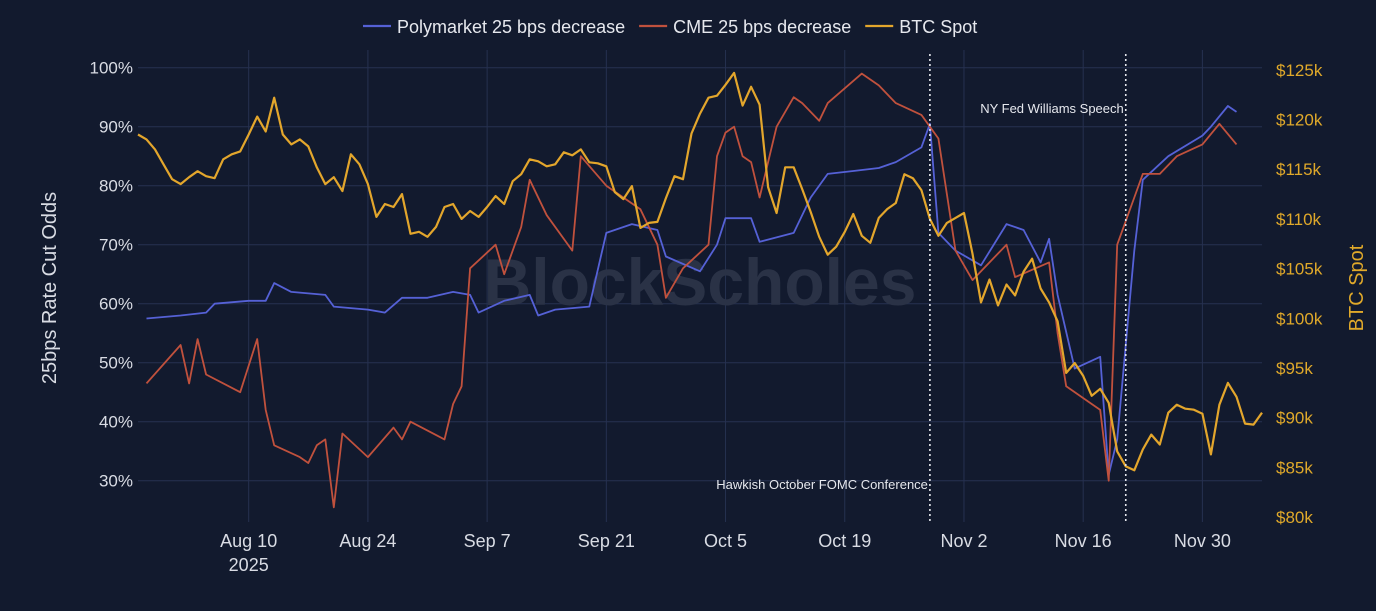 Image resolution: width=1376 pixels, height=611 pixels. What do you see at coordinates (1294, 368) in the screenshot?
I see `right-tick-label: $95k` at bounding box center [1294, 368].